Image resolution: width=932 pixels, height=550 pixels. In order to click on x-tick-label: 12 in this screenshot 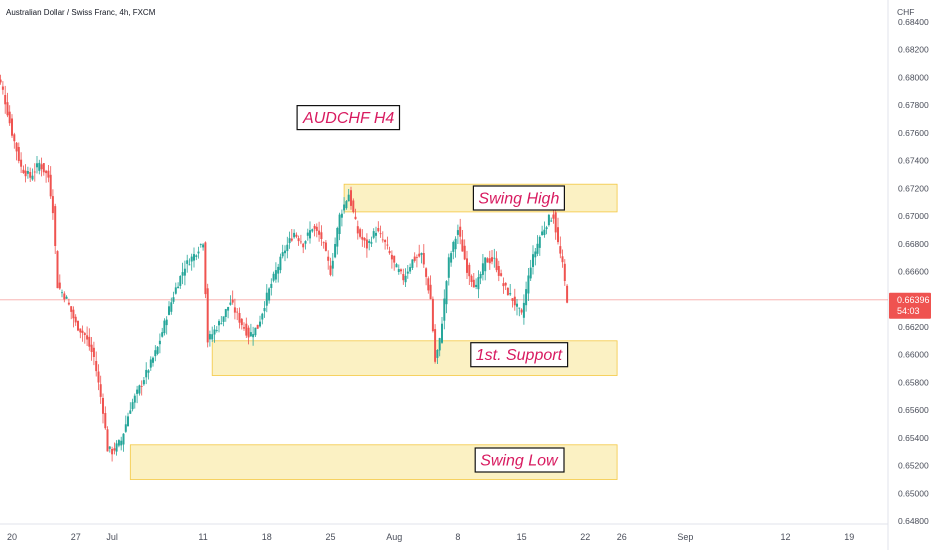, I will do `click(785, 537)`.